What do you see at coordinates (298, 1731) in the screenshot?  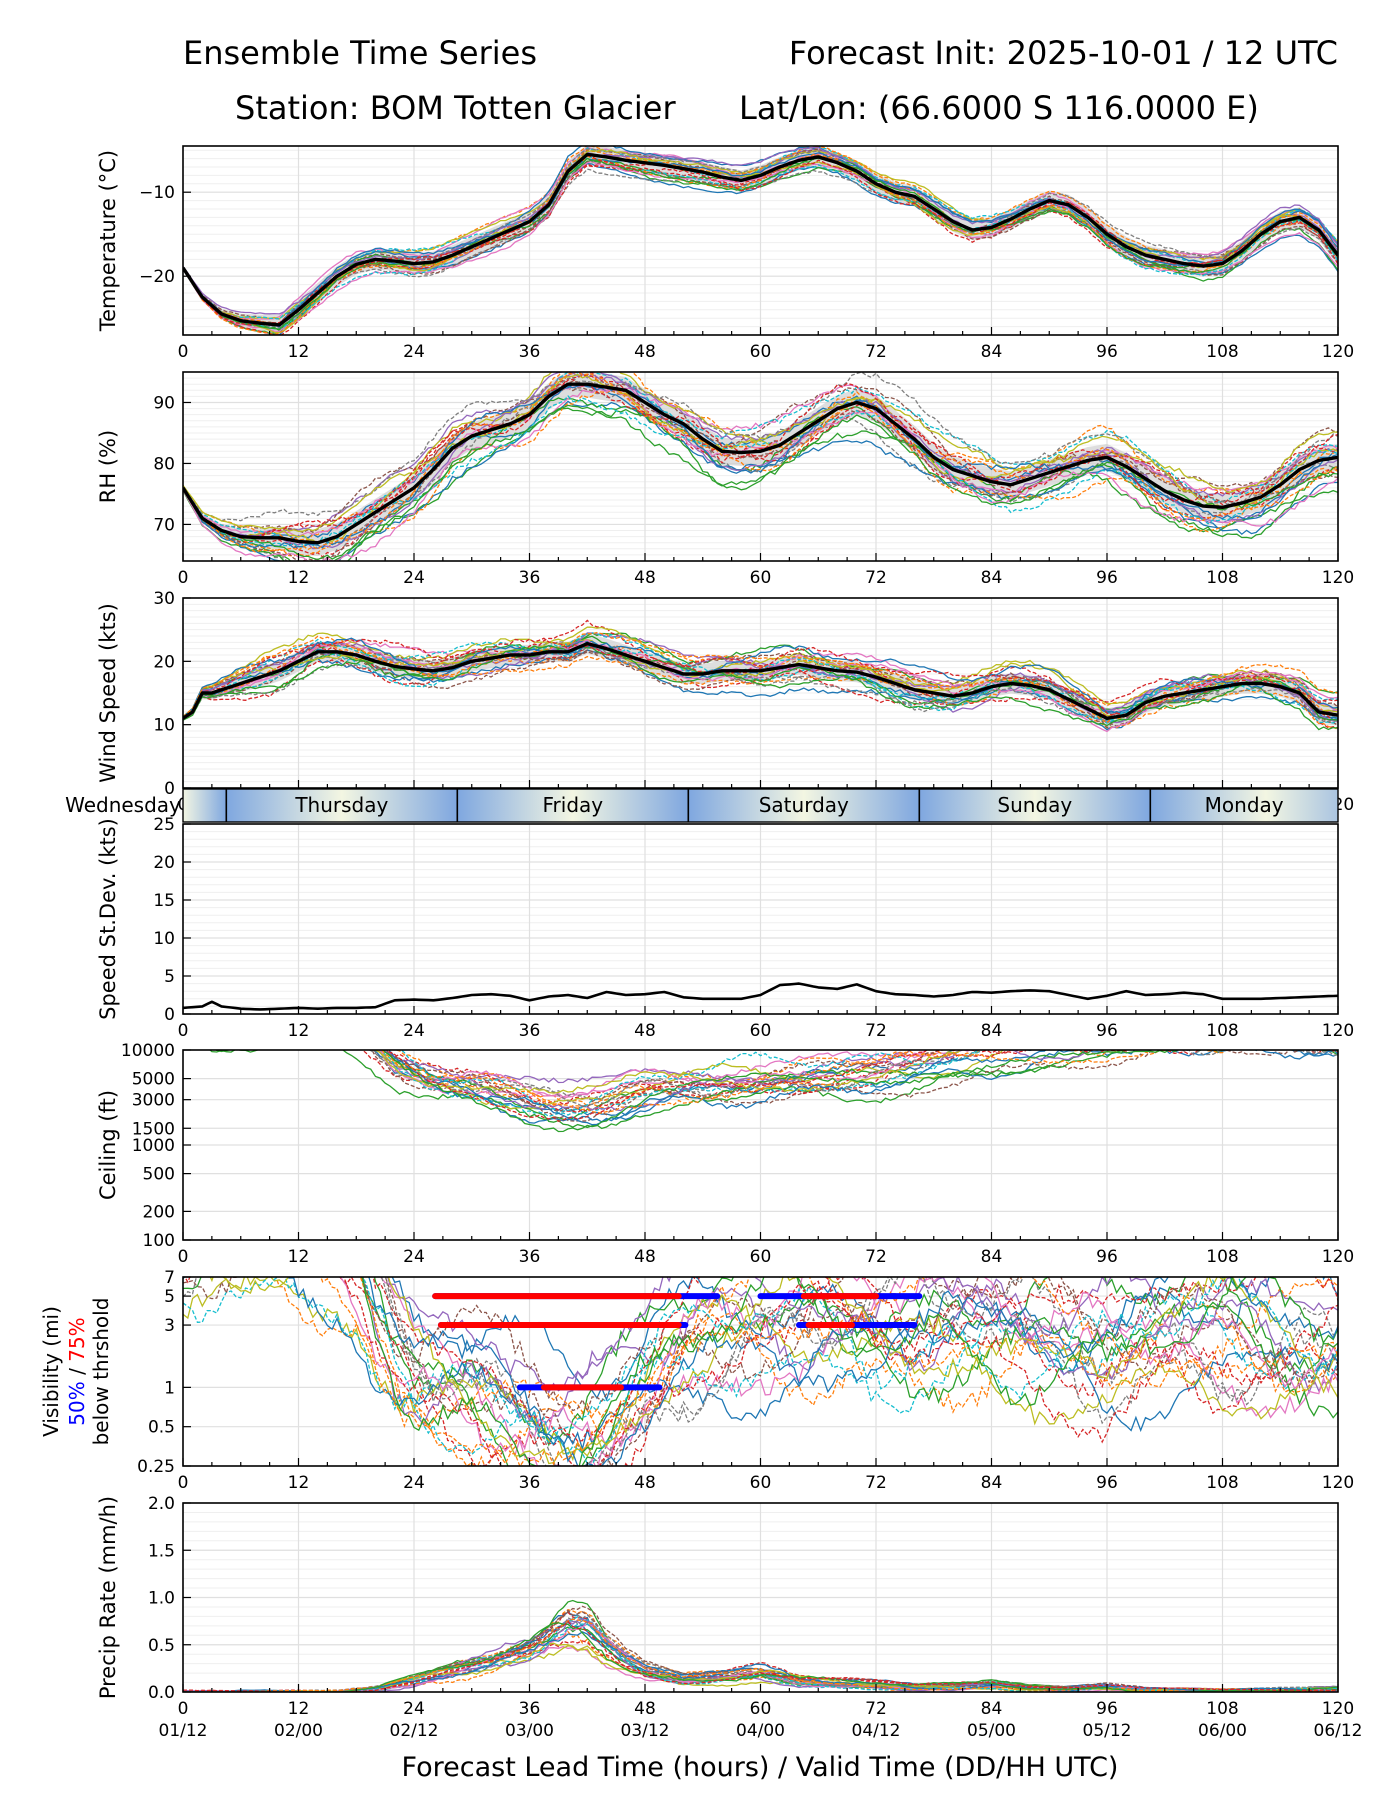 I see `valid-time-label: 02/00` at bounding box center [298, 1731].